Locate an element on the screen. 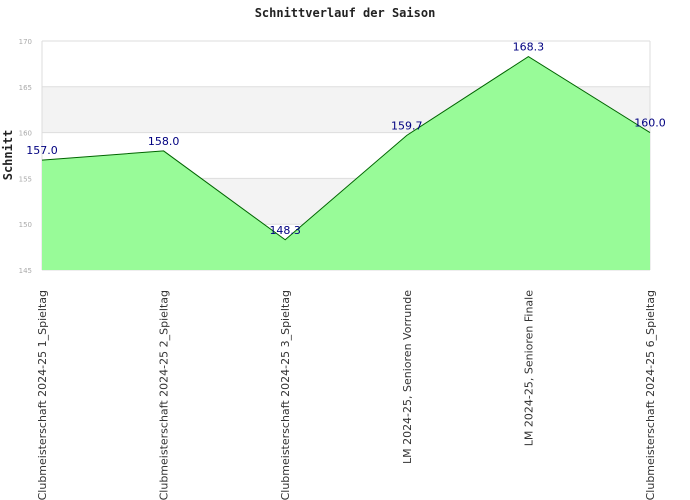 This screenshot has height=500, width=690. data-label: 159.7 is located at coordinates (407, 125).